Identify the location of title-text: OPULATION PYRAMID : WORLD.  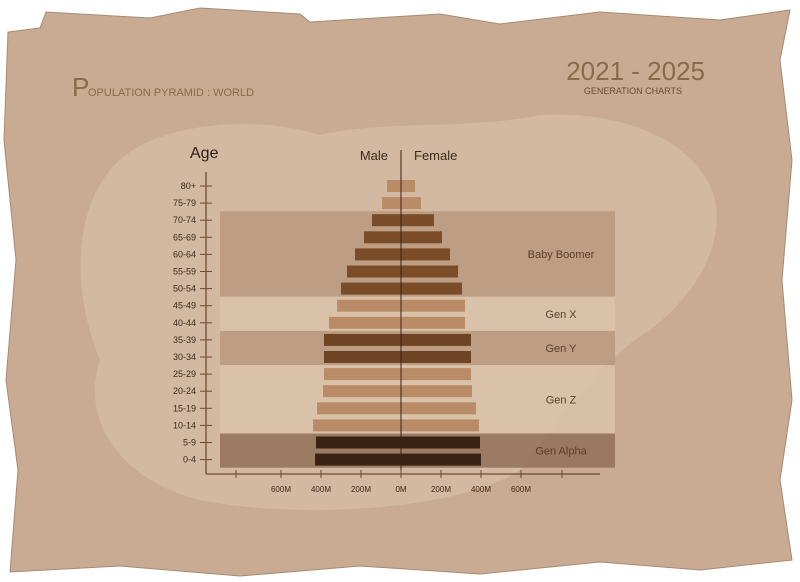
(171, 93).